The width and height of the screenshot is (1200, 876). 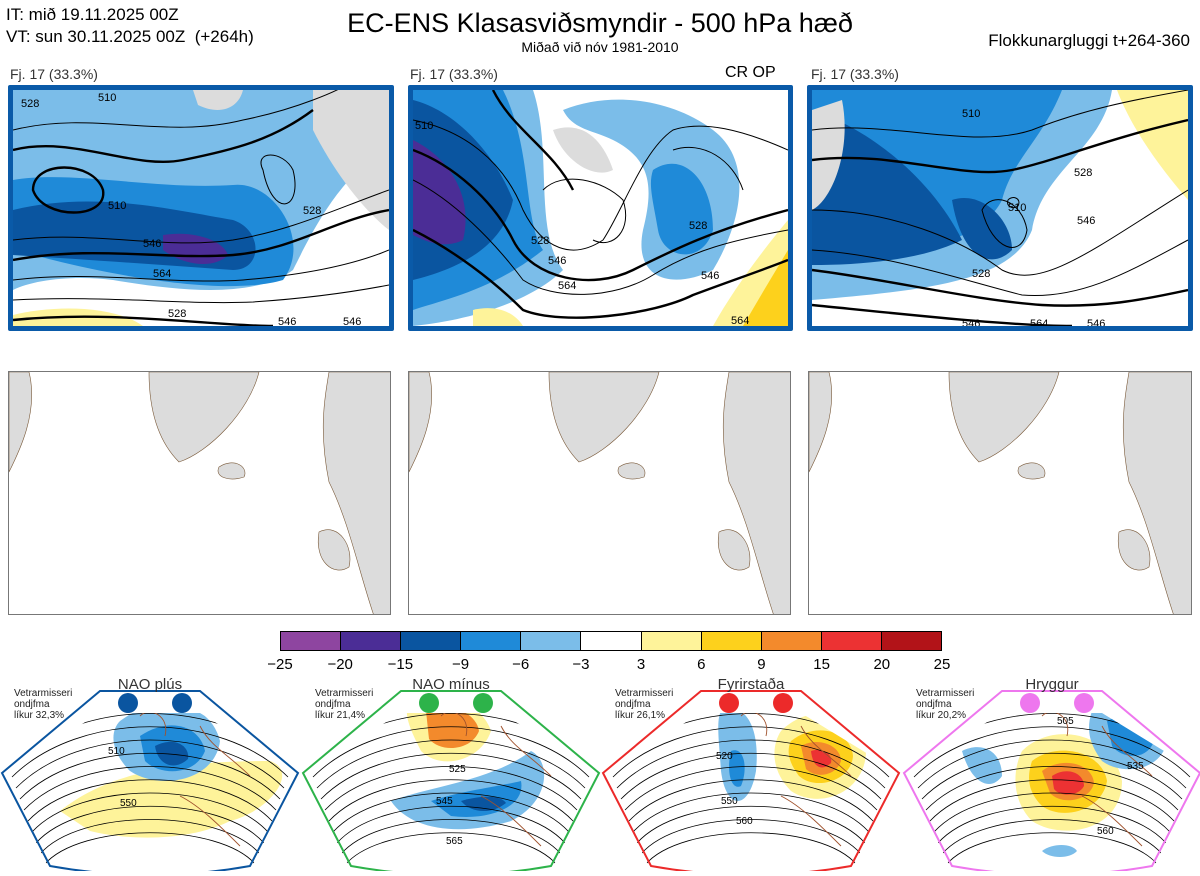 What do you see at coordinates (821, 664) in the screenshot?
I see `colorbar-tick-label: 15` at bounding box center [821, 664].